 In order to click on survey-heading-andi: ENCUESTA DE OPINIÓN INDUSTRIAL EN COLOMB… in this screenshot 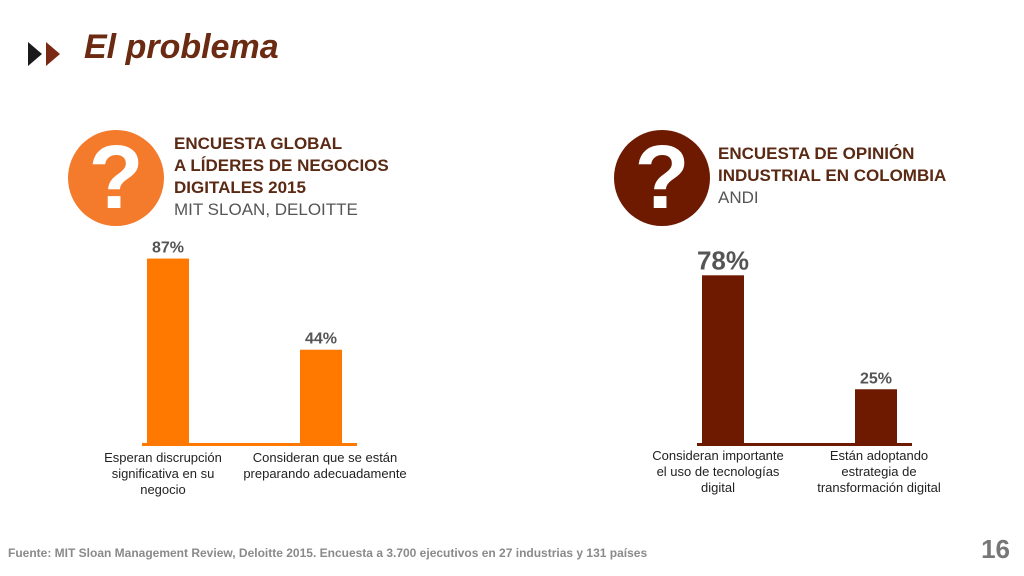, I will do `click(832, 176)`.